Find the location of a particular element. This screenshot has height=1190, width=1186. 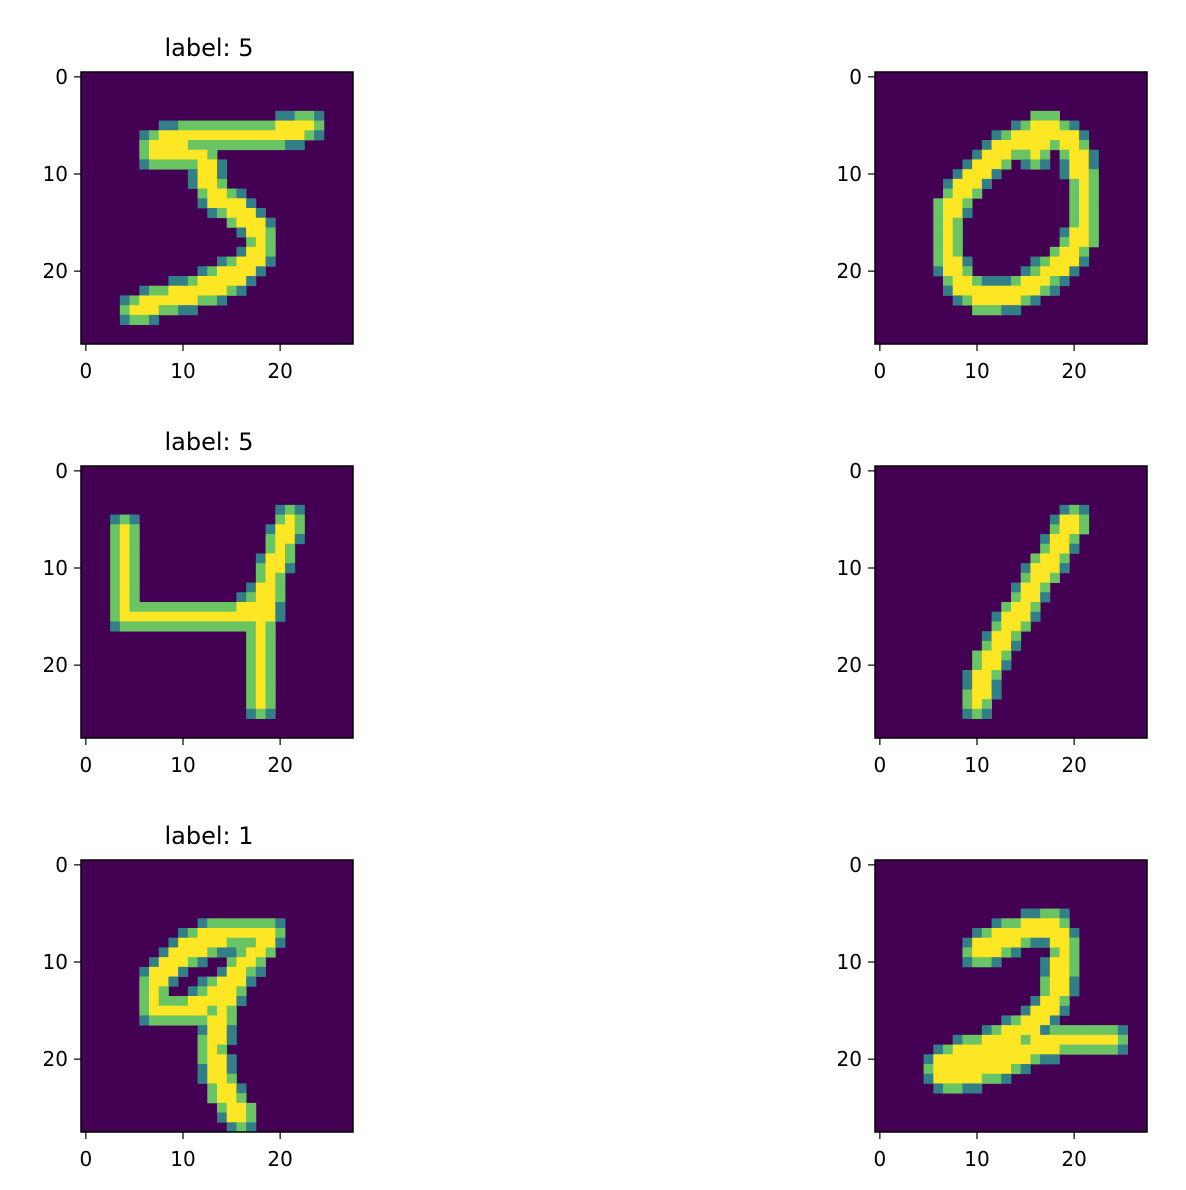

subplot-6: 0 10 20 0 10 20 is located at coordinates (992, 1012).